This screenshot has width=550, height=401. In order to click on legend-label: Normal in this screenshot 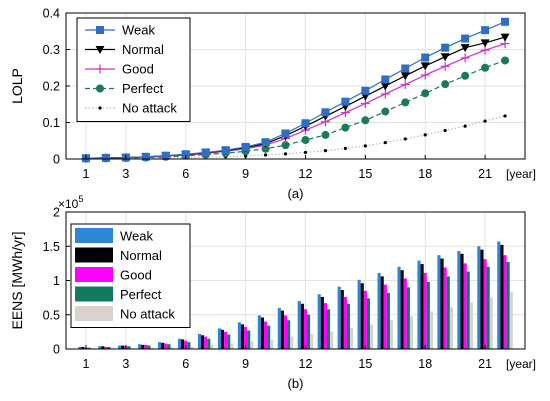, I will do `click(141, 255)`.